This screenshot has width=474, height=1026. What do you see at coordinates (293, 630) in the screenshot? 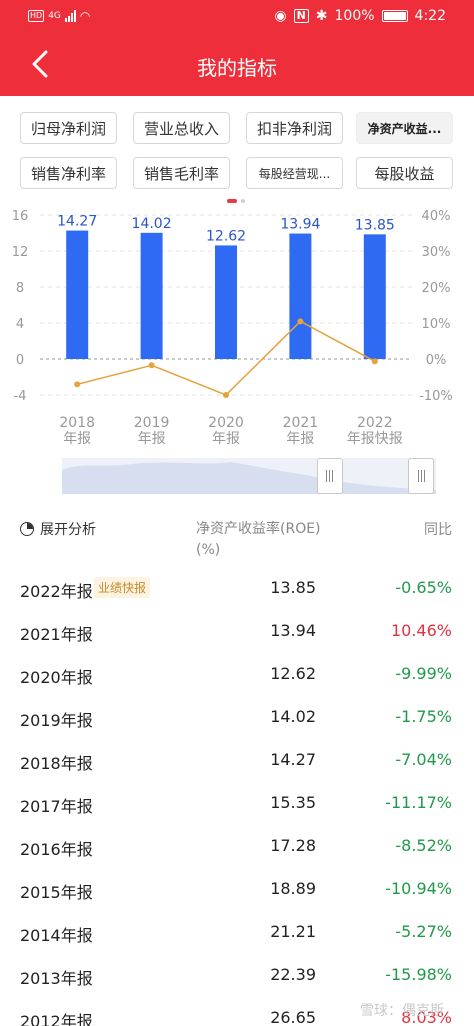
I see `row-roe-value: 13.94` at bounding box center [293, 630].